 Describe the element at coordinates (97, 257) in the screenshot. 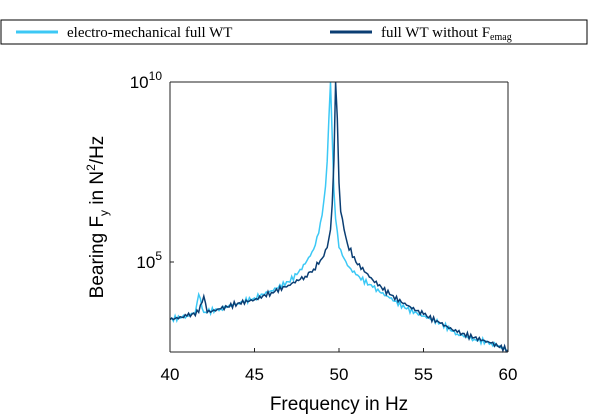

I see `y-axis-label-prefix: Bearing F` at that location.